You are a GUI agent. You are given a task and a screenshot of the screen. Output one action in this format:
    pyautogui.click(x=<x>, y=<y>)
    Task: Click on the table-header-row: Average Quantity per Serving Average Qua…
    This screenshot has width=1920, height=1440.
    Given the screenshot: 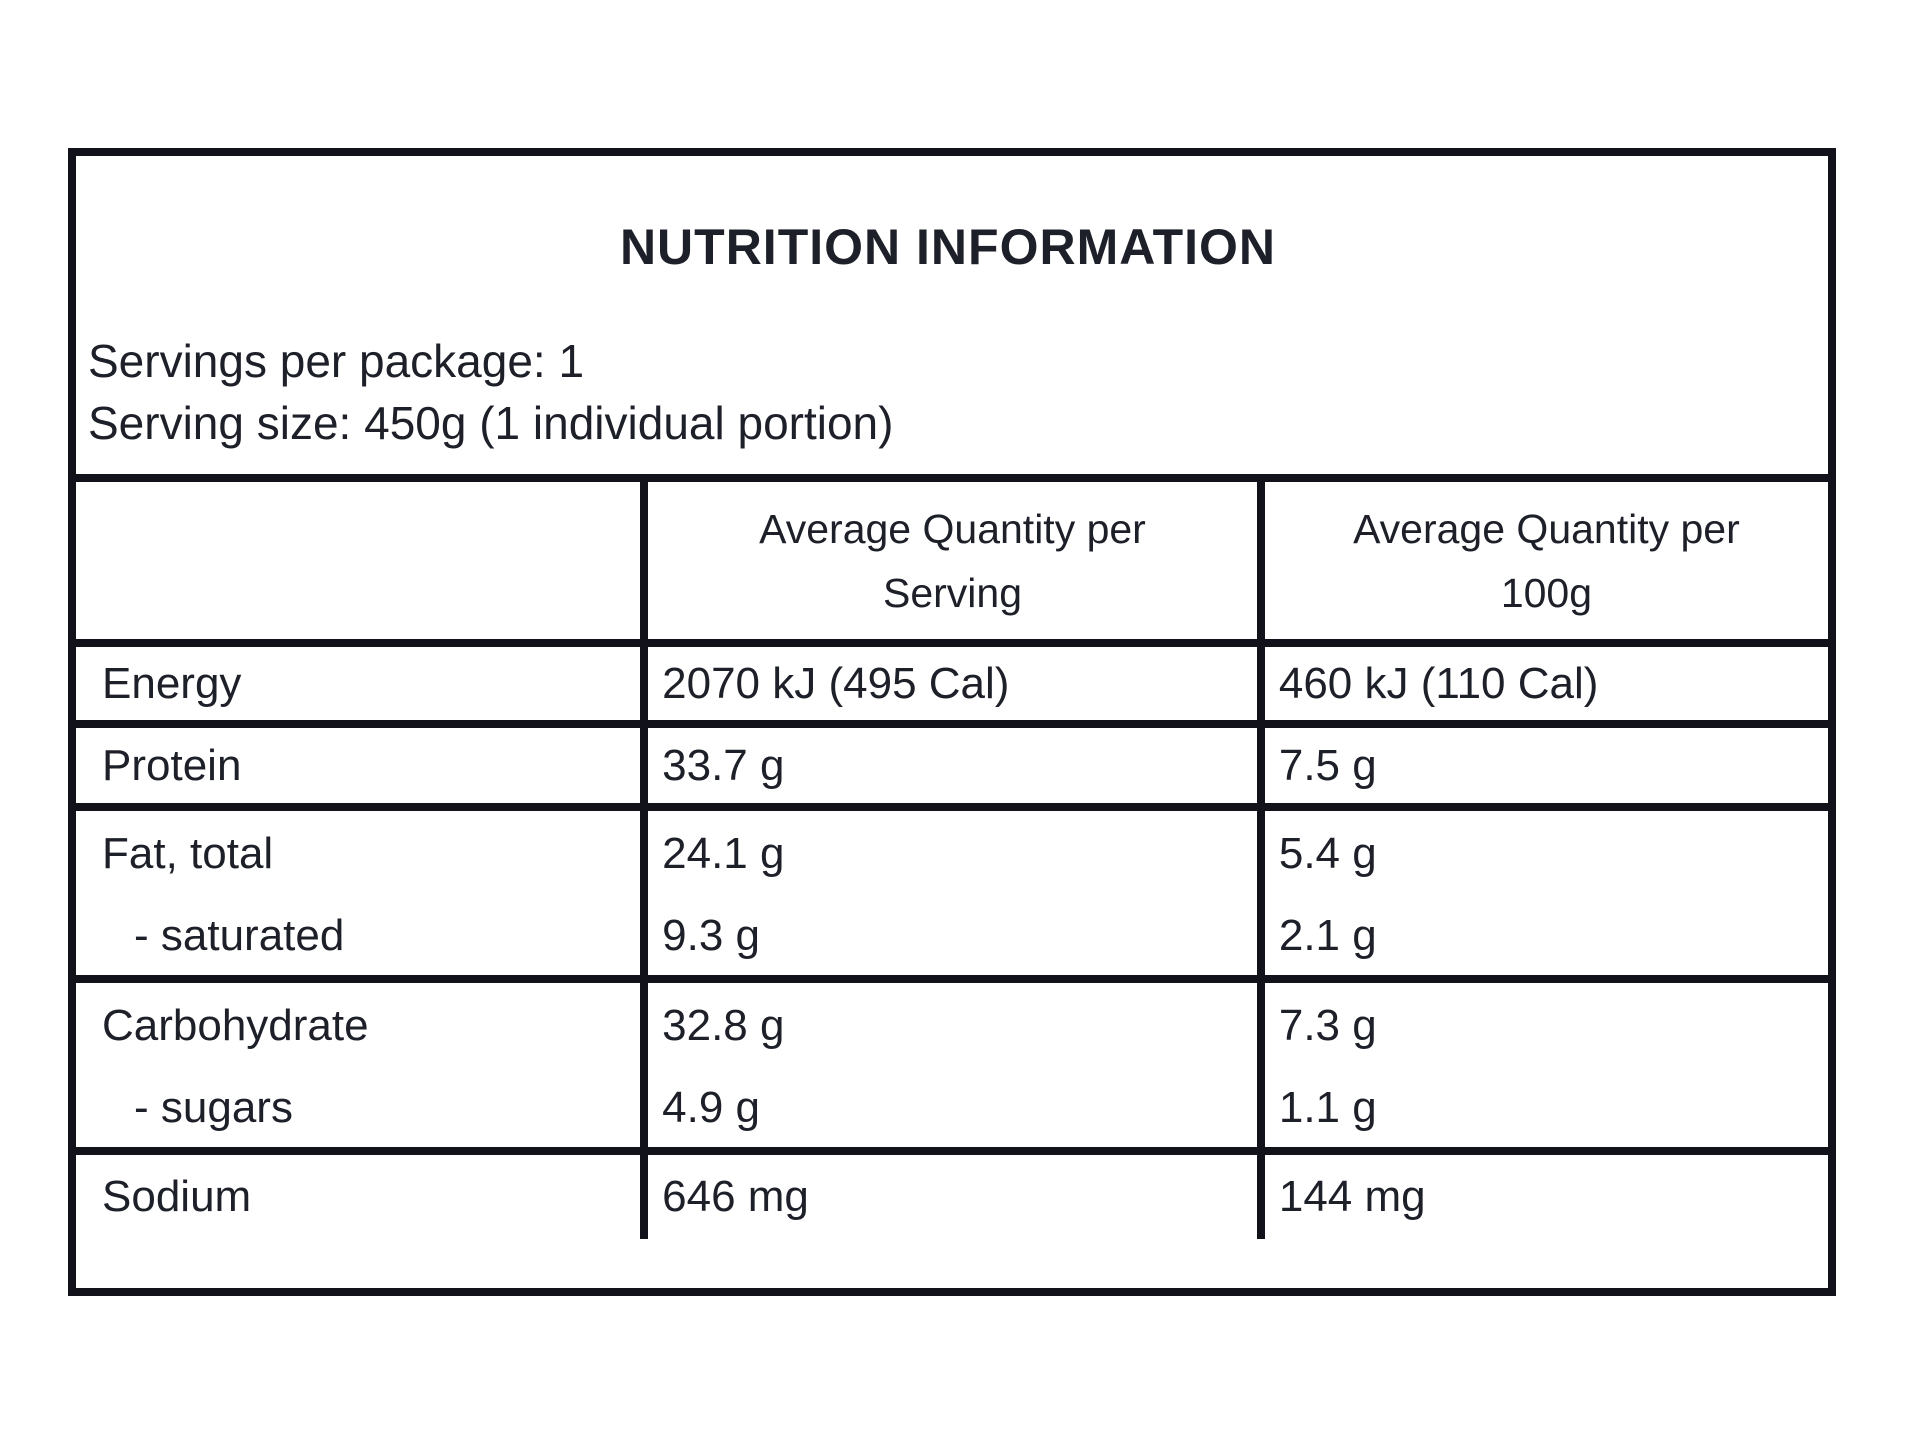 What is the action you would take?
    pyautogui.click(x=952, y=564)
    